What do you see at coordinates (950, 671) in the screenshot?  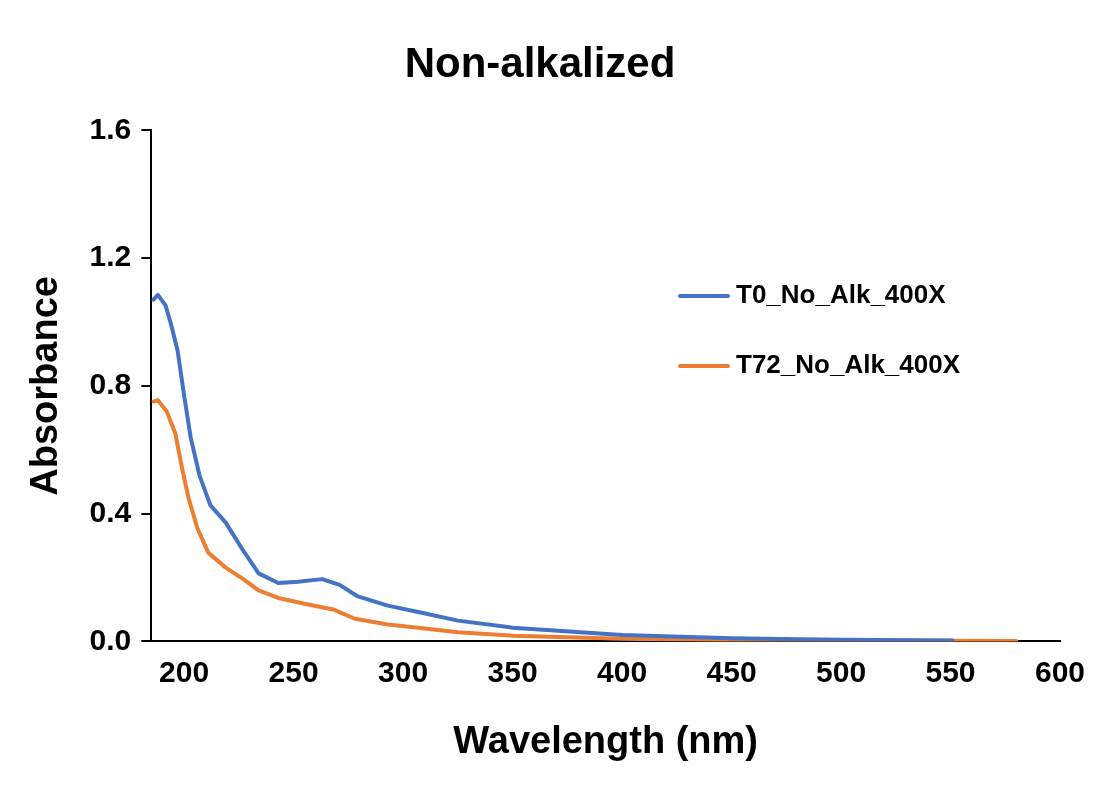 I see `x-tick-label: 550` at bounding box center [950, 671].